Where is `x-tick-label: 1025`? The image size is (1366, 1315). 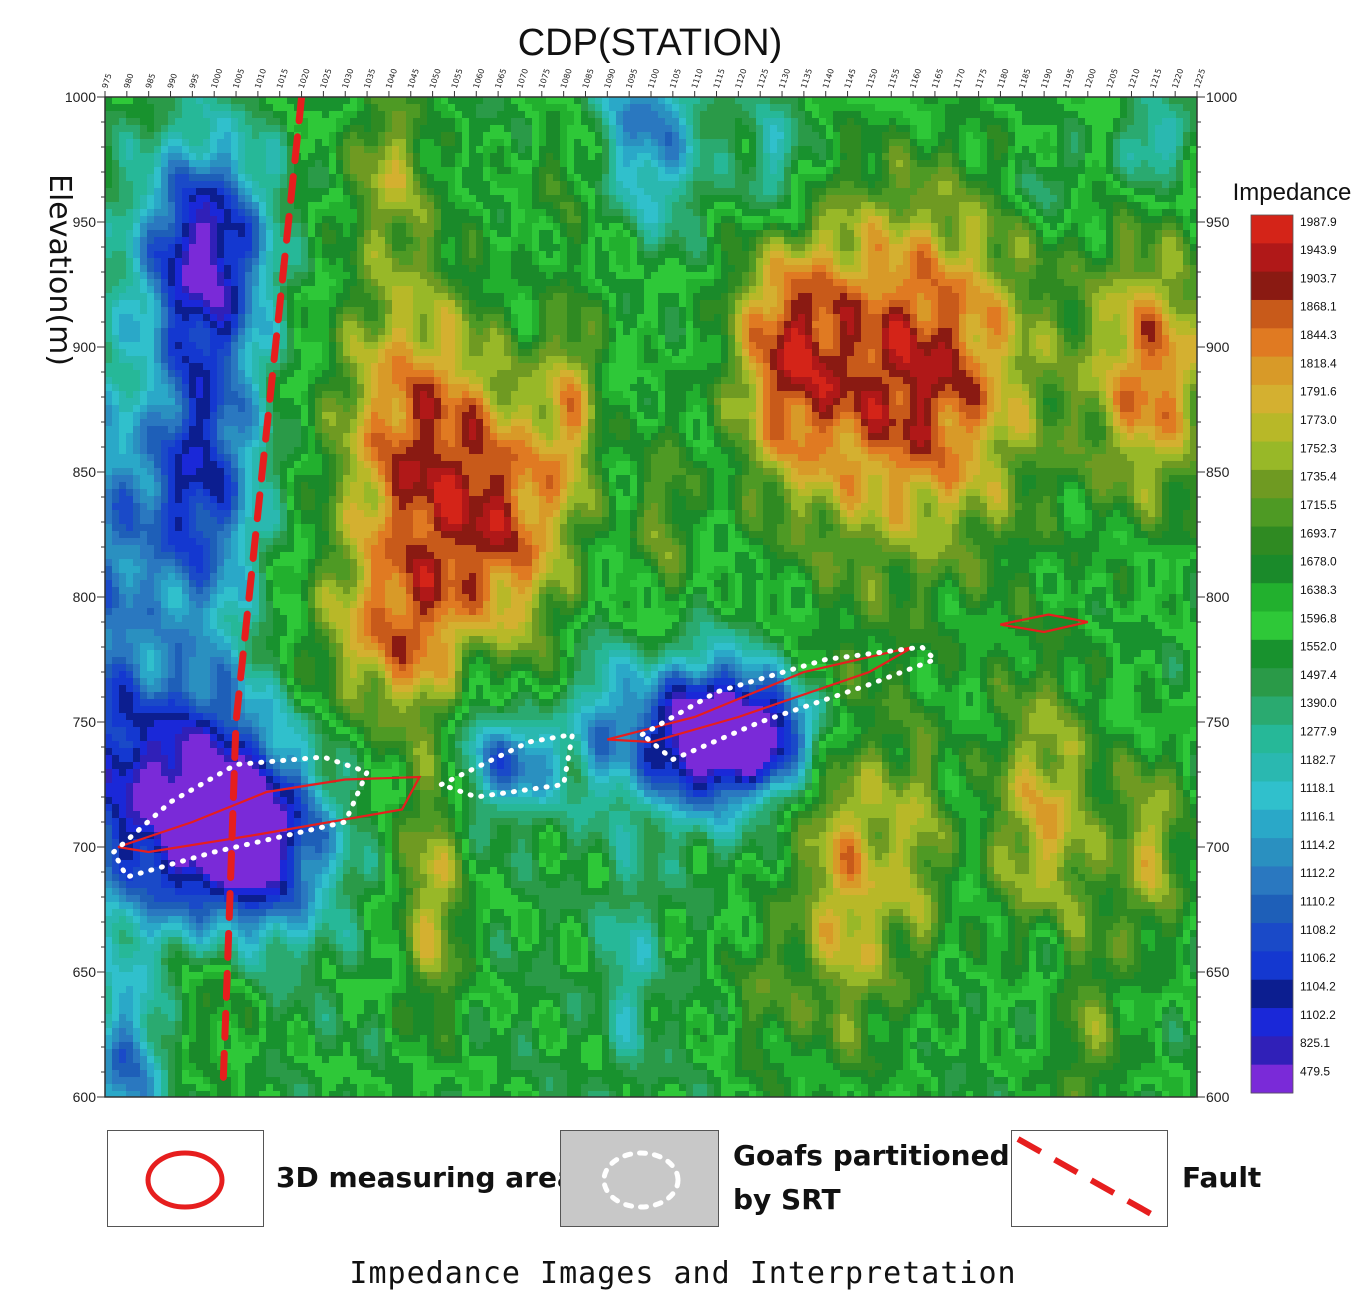
x-tick-label: 1025 is located at coordinates (326, 78).